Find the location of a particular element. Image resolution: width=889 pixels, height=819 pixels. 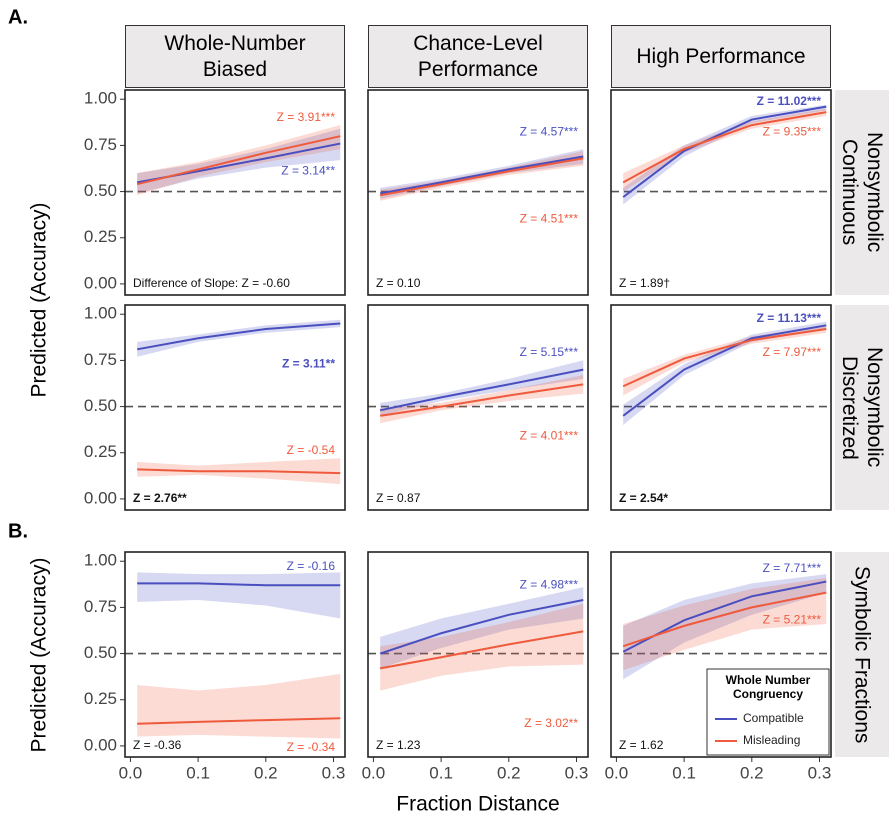

z-label: Z = 5.15*** is located at coordinates (549, 352).